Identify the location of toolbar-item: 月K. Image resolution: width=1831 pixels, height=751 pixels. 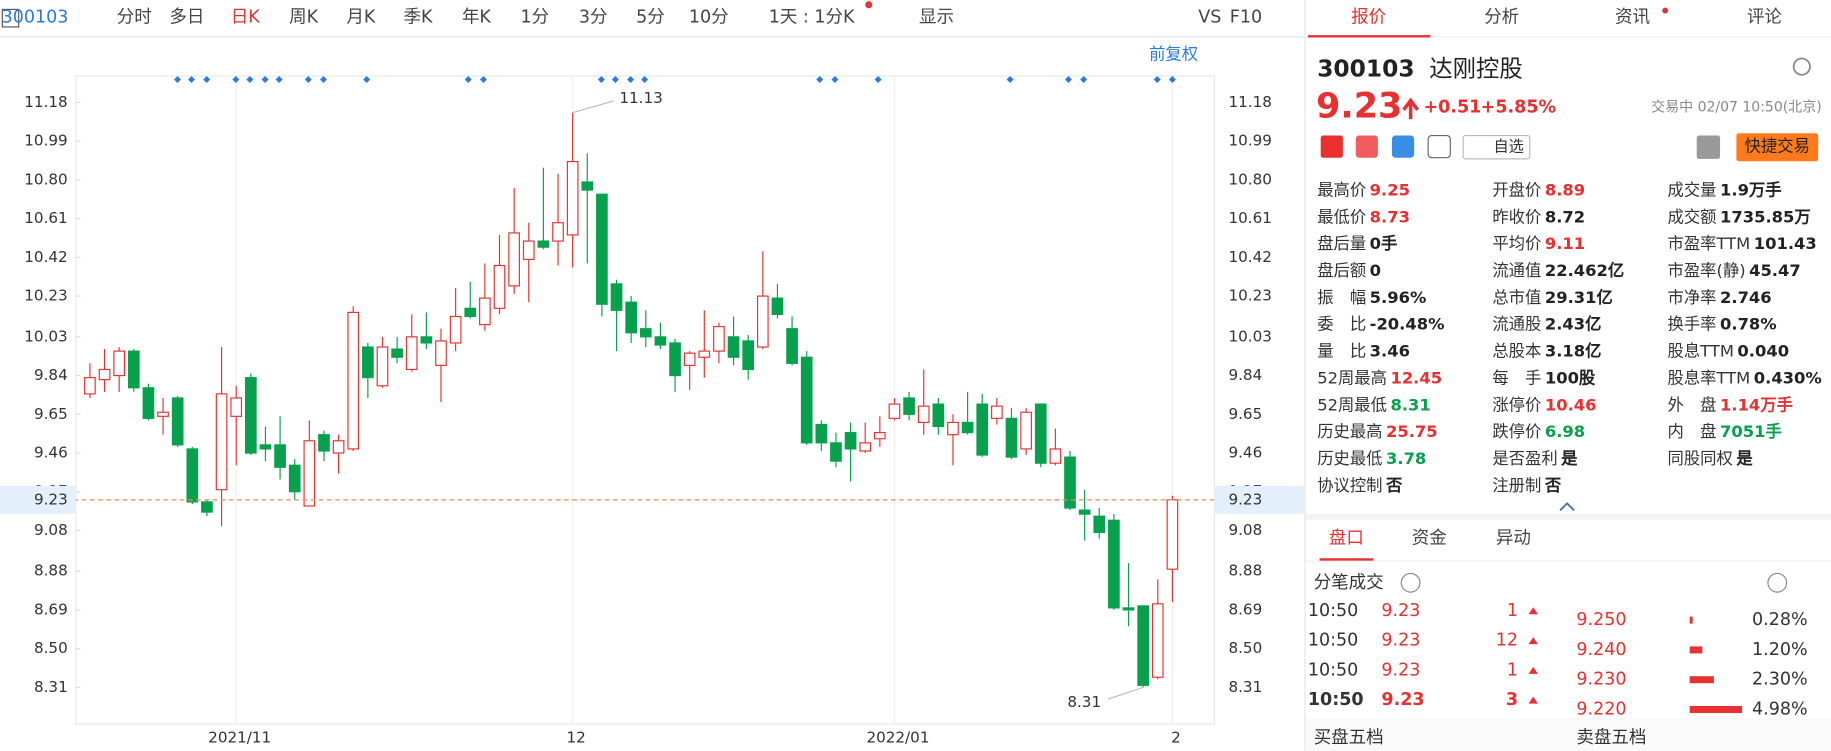
(360, 18).